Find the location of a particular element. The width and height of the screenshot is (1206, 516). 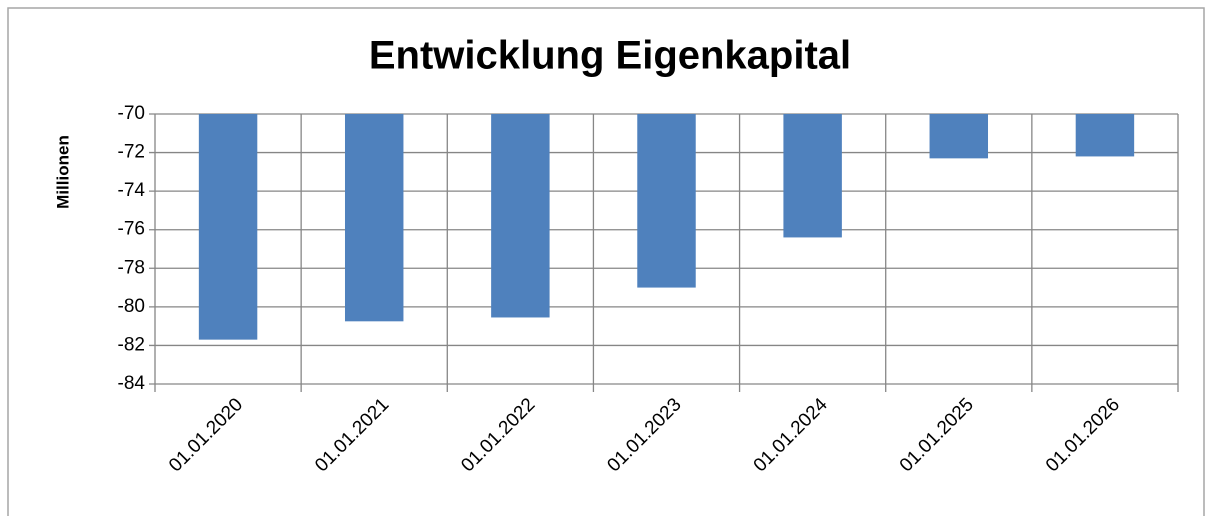

y-tick-label: -82 is located at coordinates (131, 344).